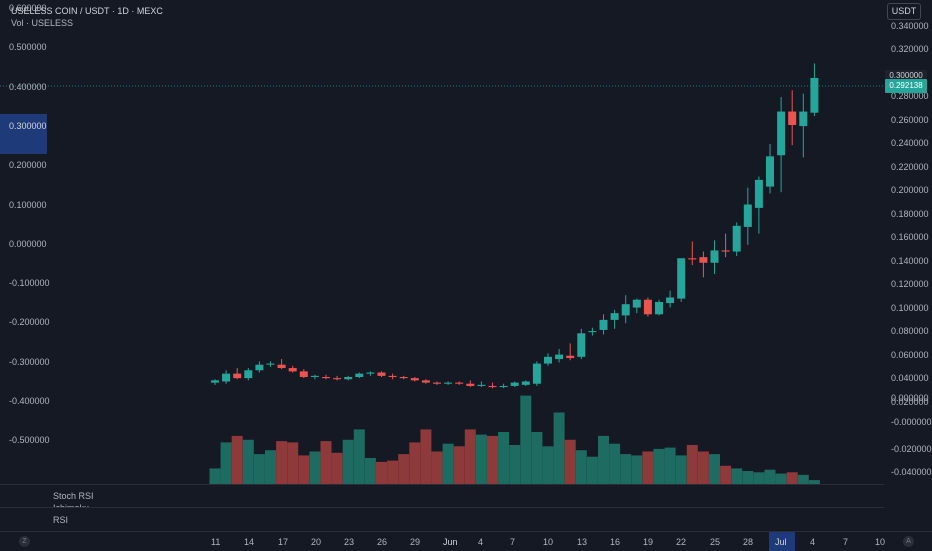 Image resolution: width=932 pixels, height=551 pixels. Describe the element at coordinates (582, 542) in the screenshot. I see `time-axis-tick: 13` at that location.